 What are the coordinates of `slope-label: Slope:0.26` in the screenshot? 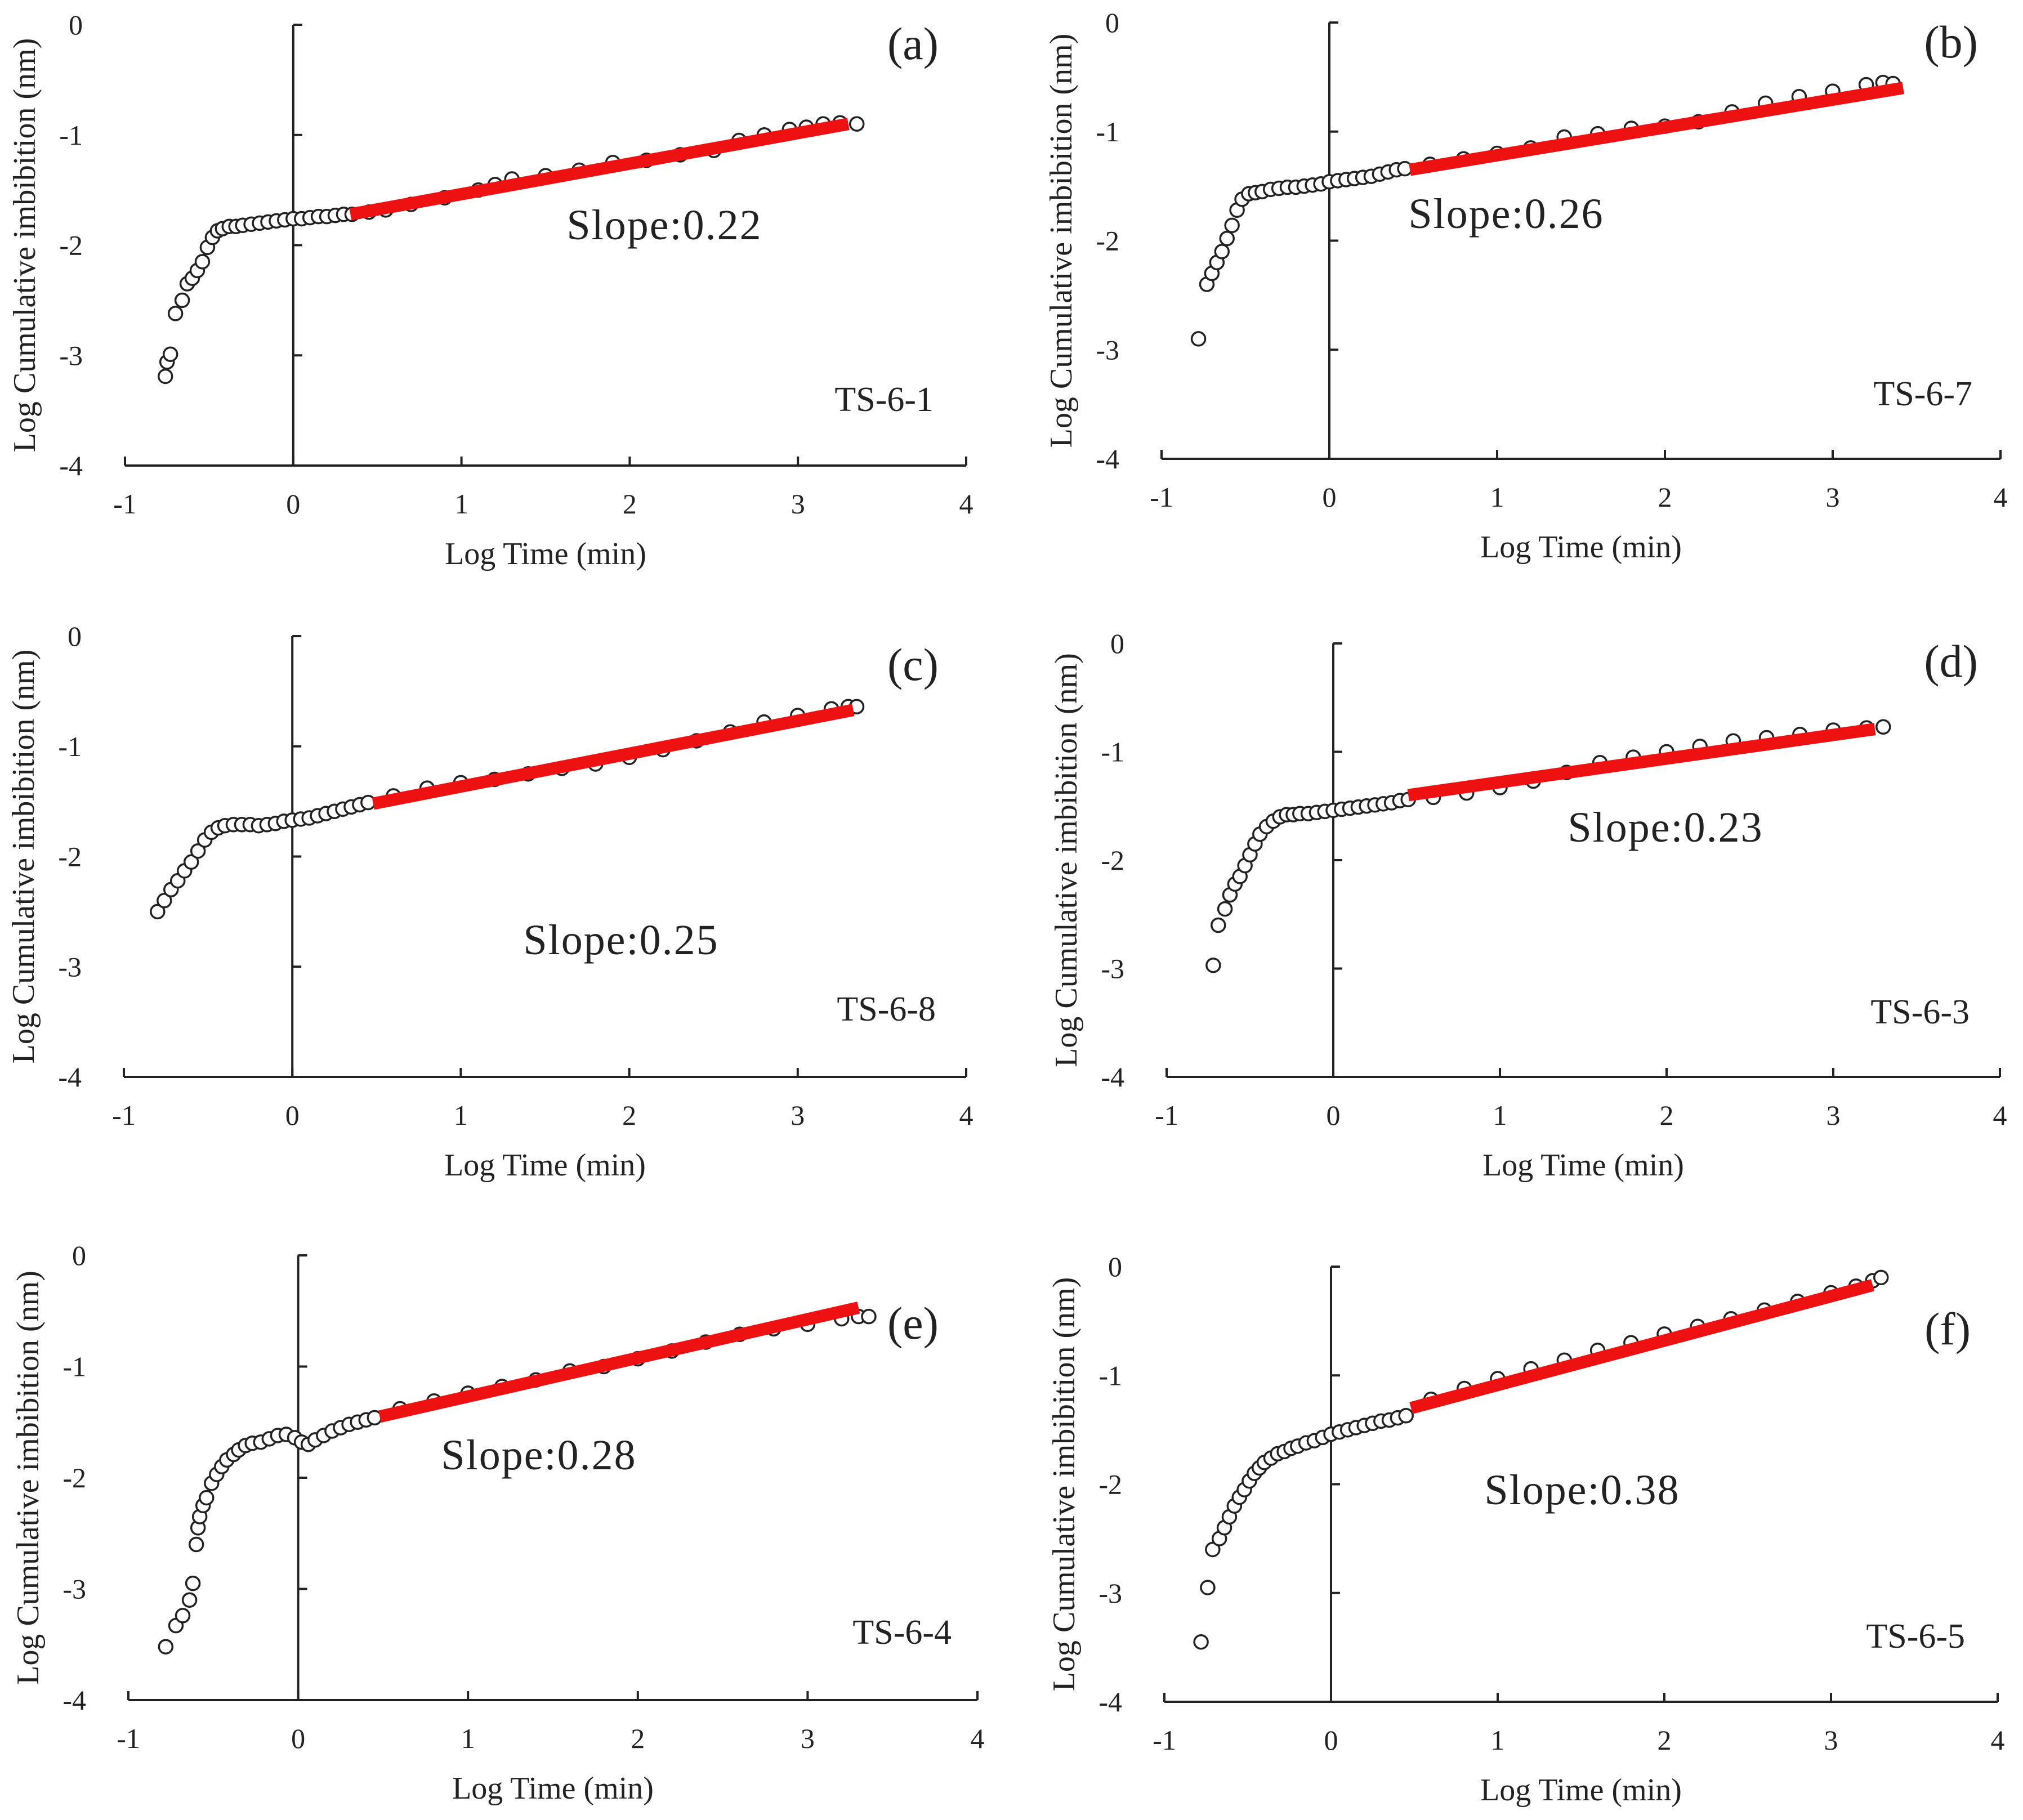 It's located at (1506, 214).